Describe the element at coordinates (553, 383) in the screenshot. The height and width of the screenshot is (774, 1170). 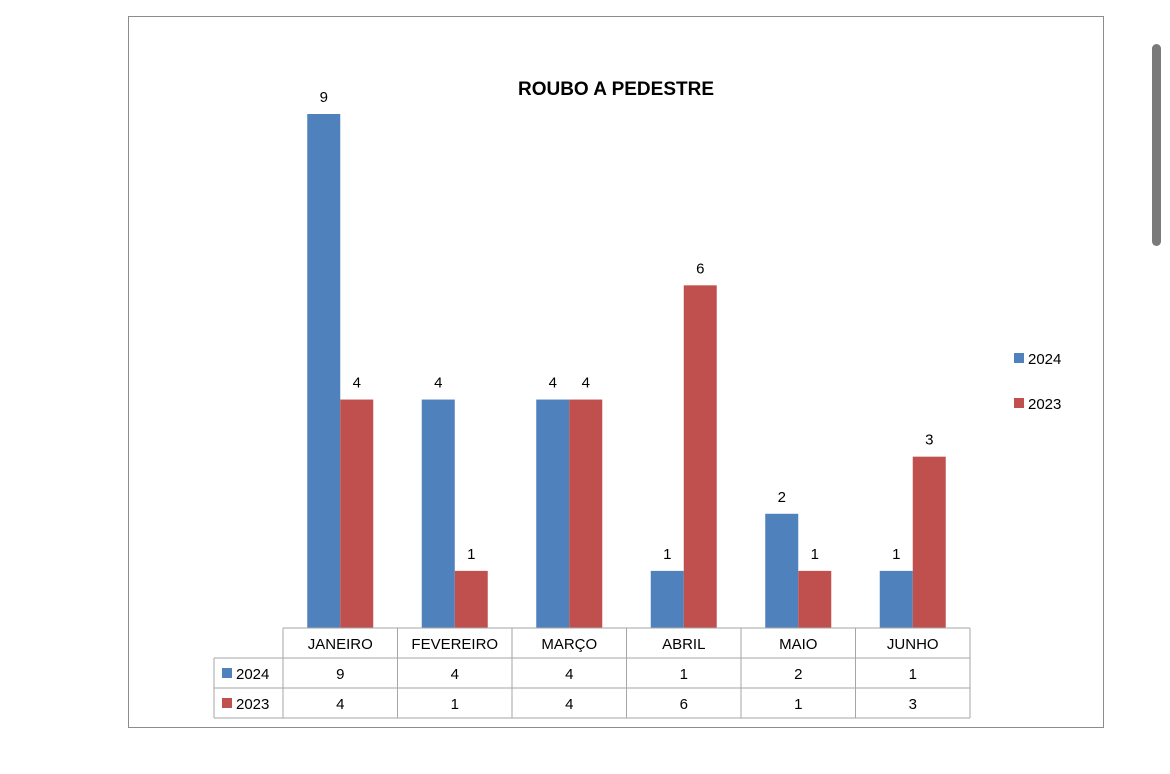
I see `data-label-2024-2: 4` at that location.